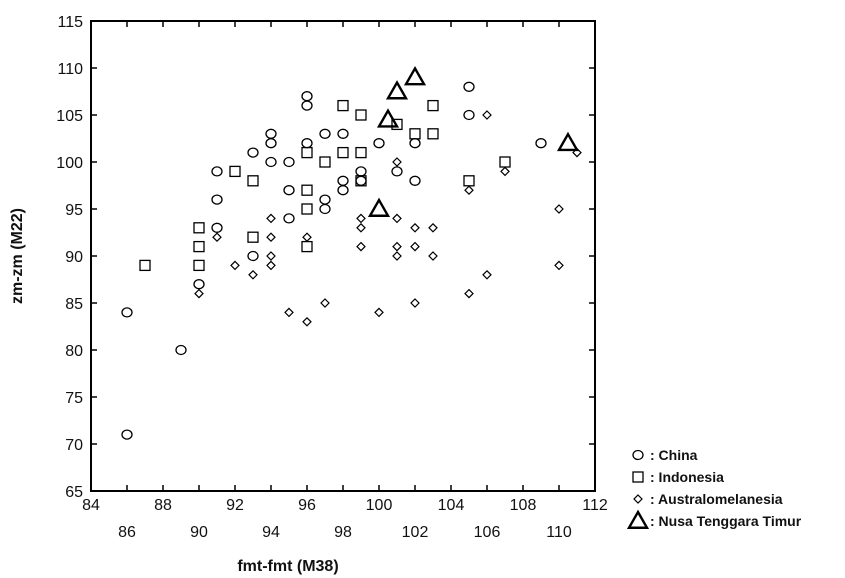 The width and height of the screenshot is (845, 578). Describe the element at coordinates (415, 532) in the screenshot. I see `x-tick-label-bottom: 102` at that location.